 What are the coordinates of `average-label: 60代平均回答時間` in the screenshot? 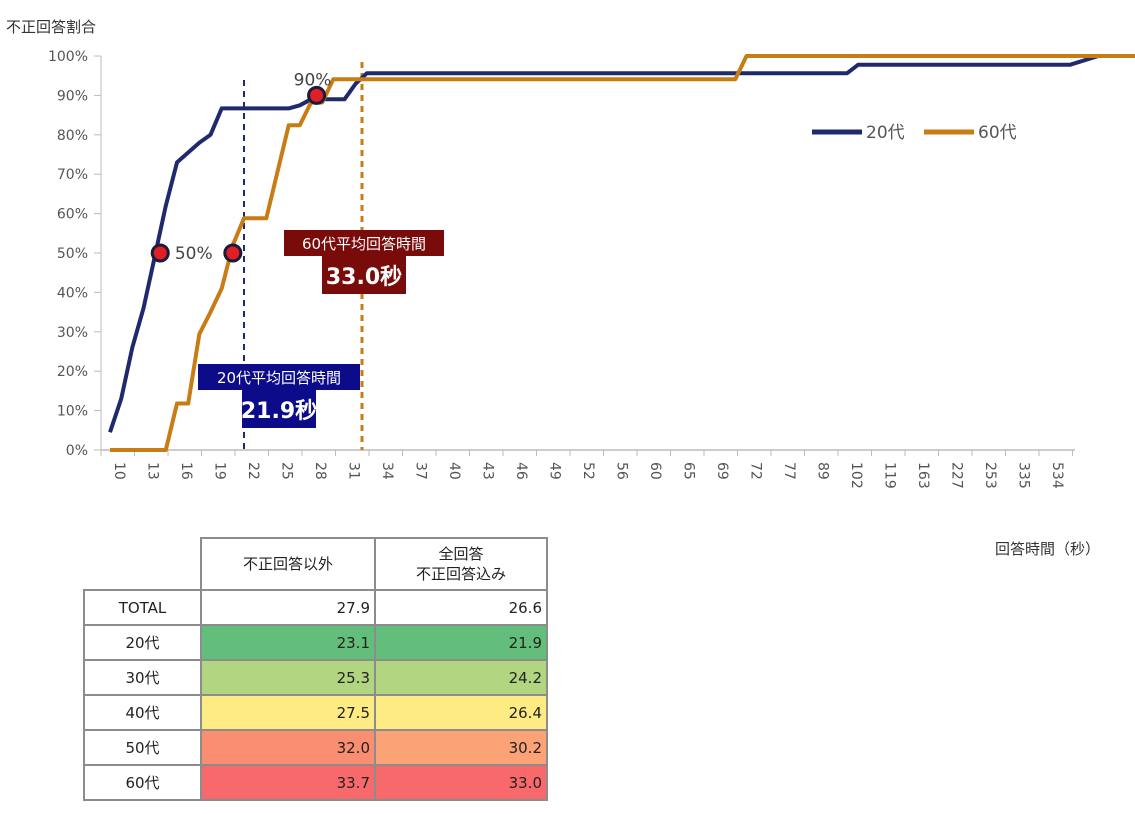 It's located at (364, 244).